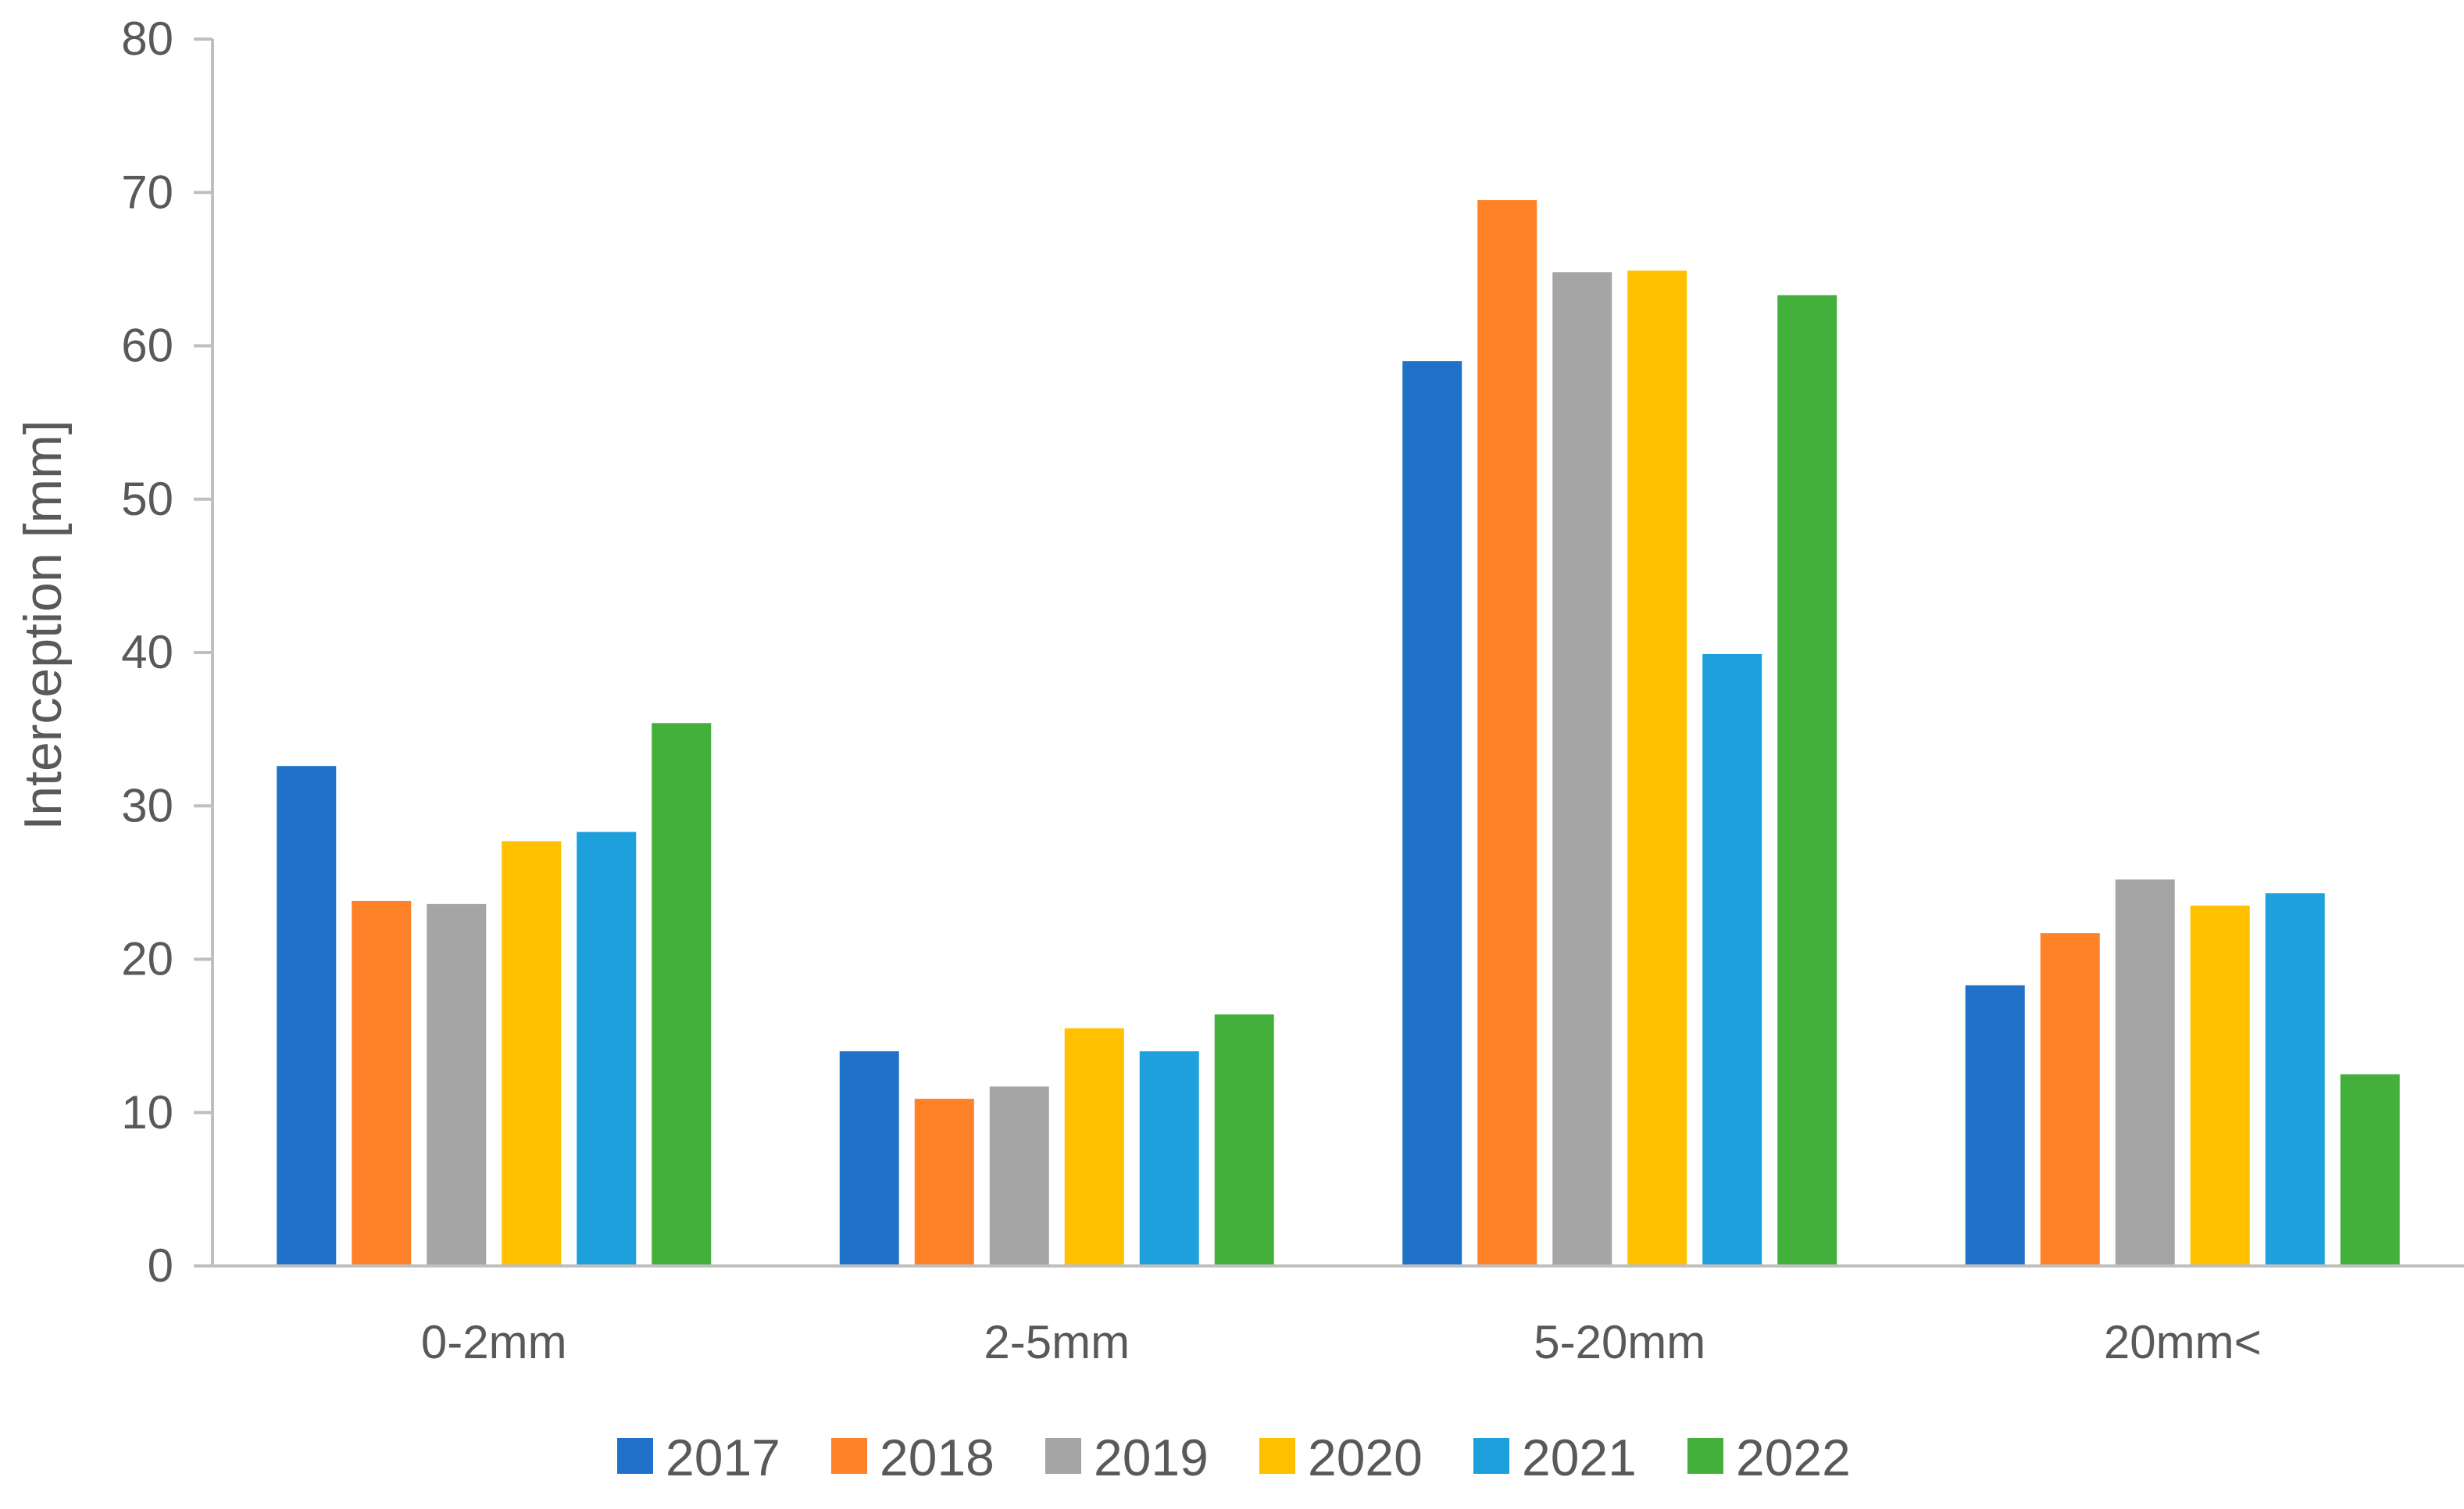 The image size is (2464, 1509). I want to click on bar-2021-5-20mm, so click(1732, 960).